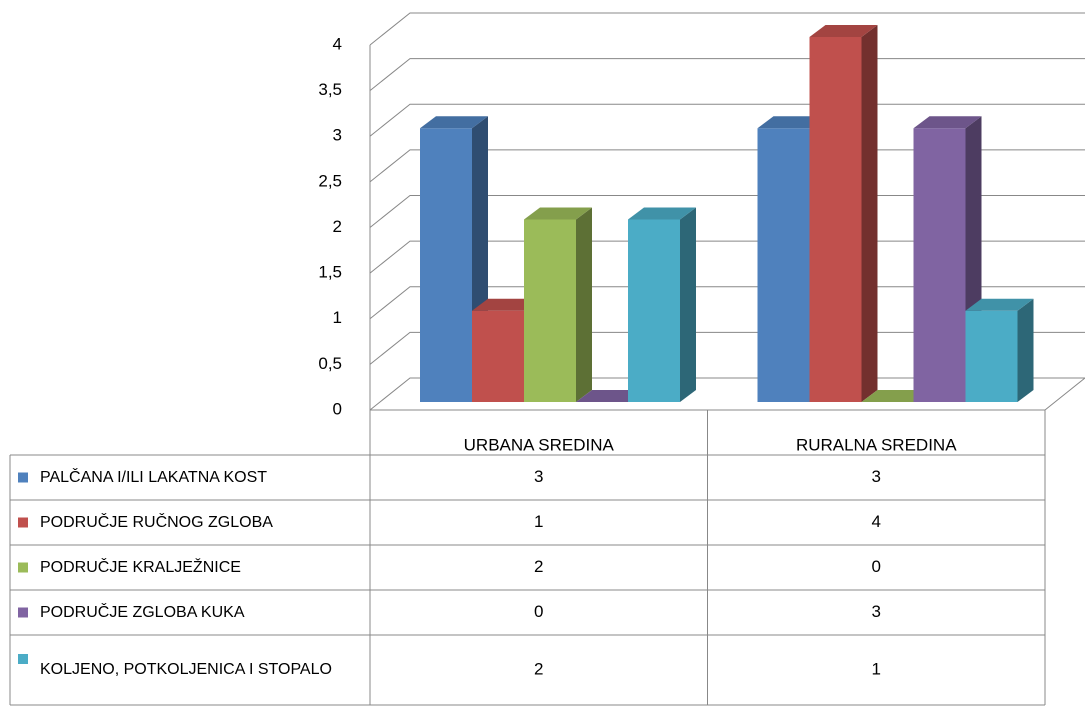  What do you see at coordinates (186, 669) in the screenshot?
I see `legend-label: KOLJENO, POTKOLJENICA I STOPALO` at bounding box center [186, 669].